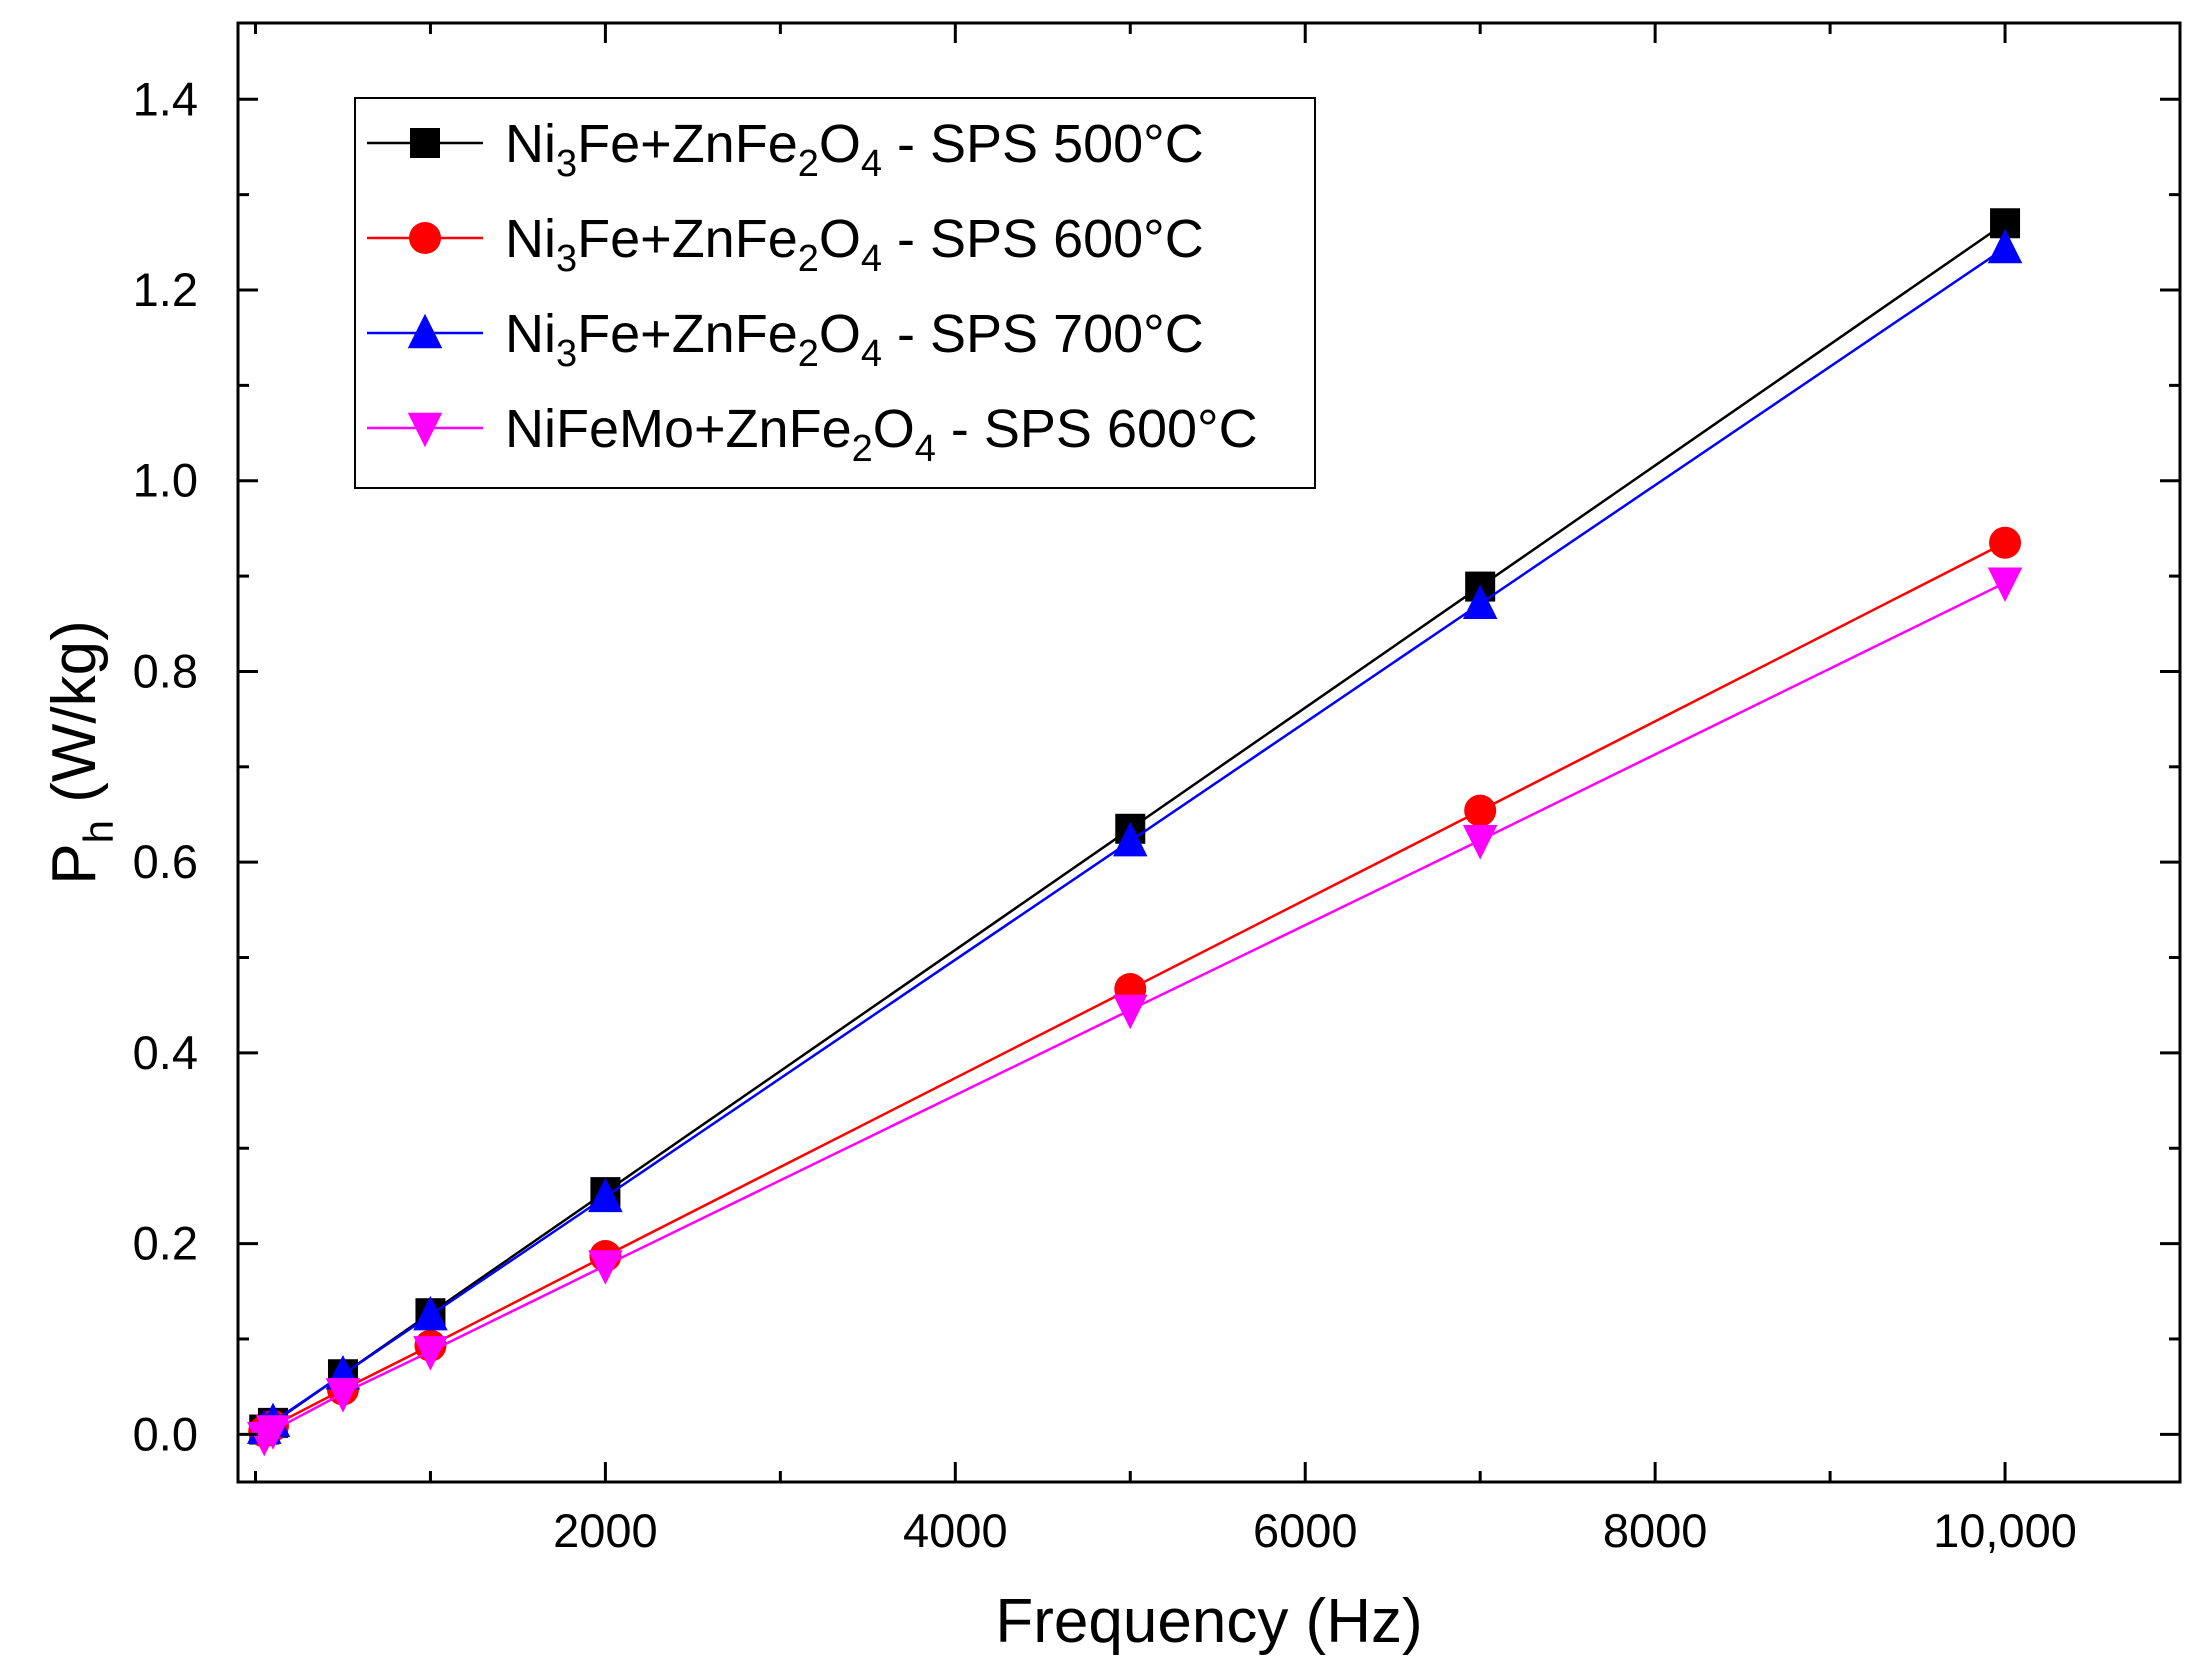 The image size is (2211, 1673). I want to click on legend-label-part: - SPS 700°C, so click(1043, 334).